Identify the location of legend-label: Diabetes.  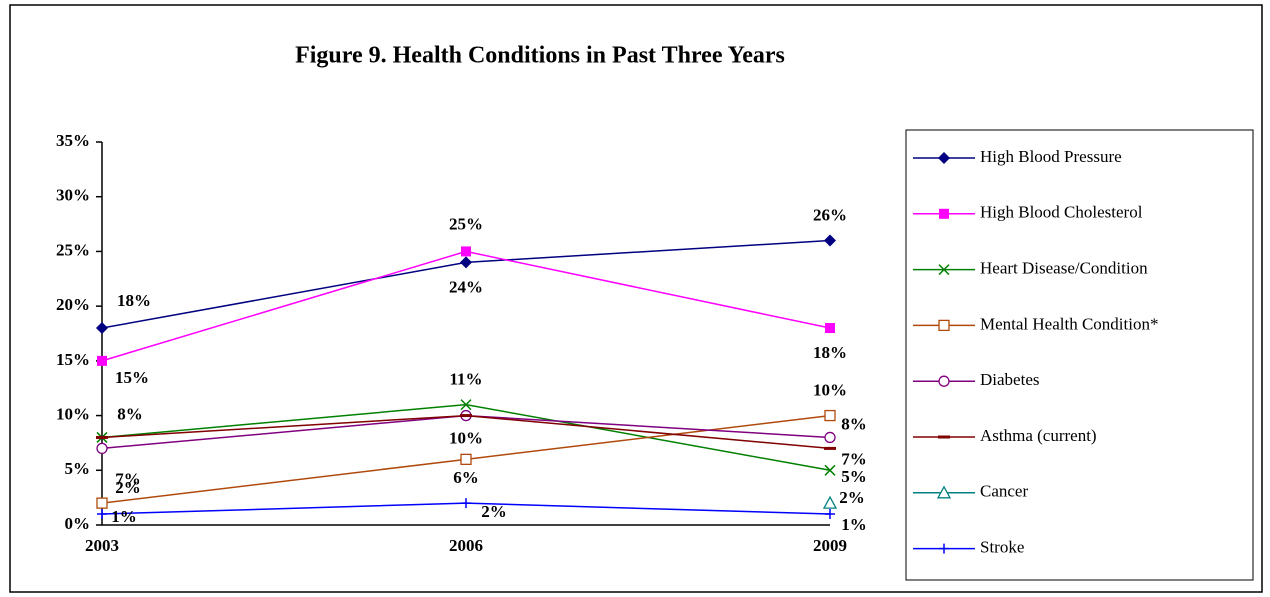
(1009, 379).